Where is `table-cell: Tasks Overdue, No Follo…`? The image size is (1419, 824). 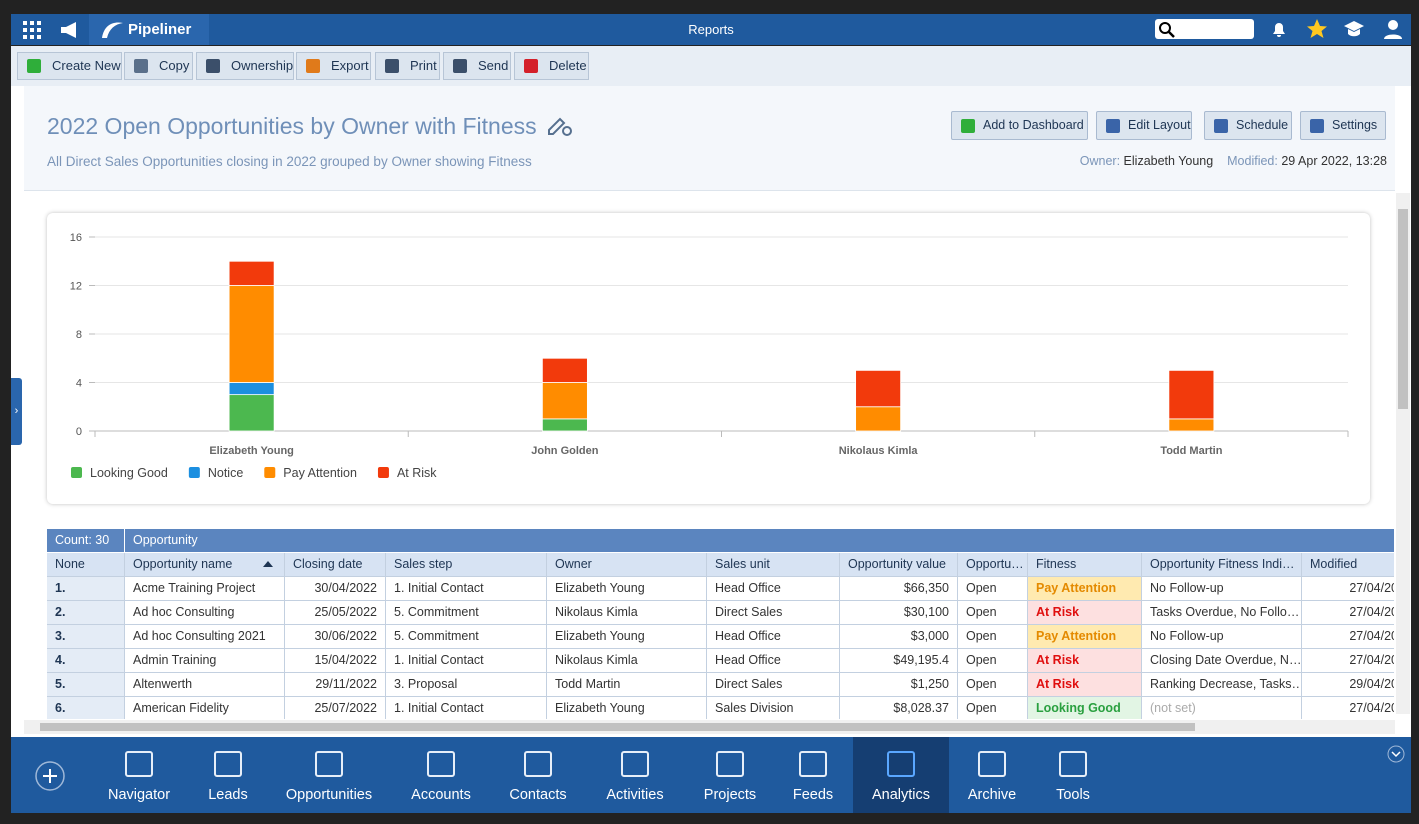
table-cell: Tasks Overdue, No Follo… is located at coordinates (1222, 613).